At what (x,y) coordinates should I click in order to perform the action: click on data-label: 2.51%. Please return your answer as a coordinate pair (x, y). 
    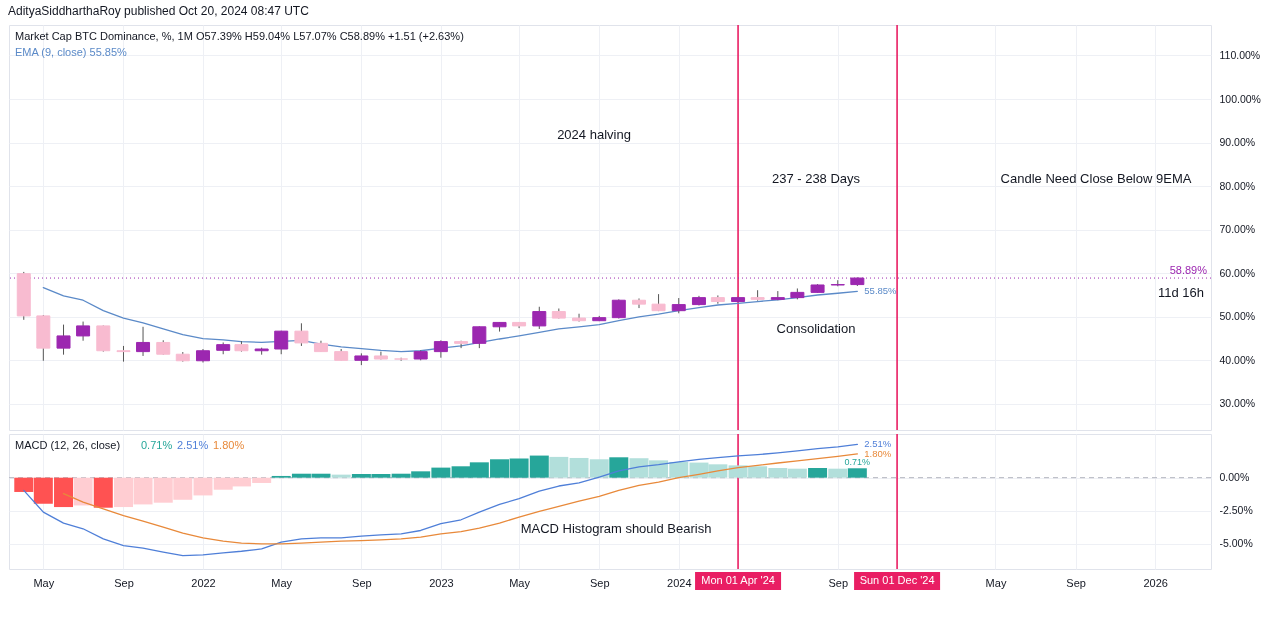
    Looking at the image, I should click on (878, 444).